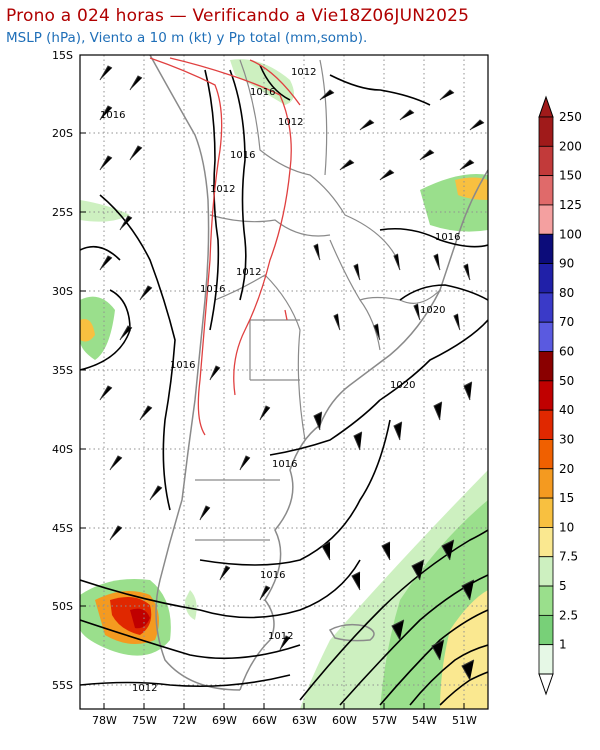 The height and width of the screenshot is (750, 600). What do you see at coordinates (144, 720) in the screenshot?
I see `lon-label: 75W` at bounding box center [144, 720].